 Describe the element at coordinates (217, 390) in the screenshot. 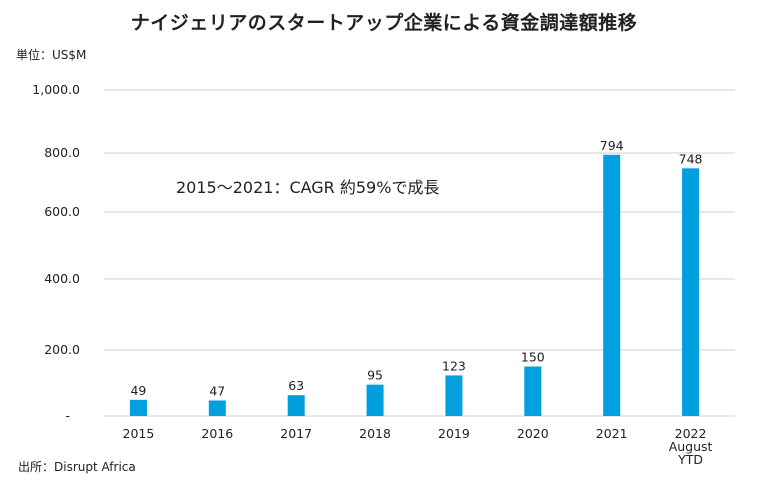

I see `data-label: 47` at that location.